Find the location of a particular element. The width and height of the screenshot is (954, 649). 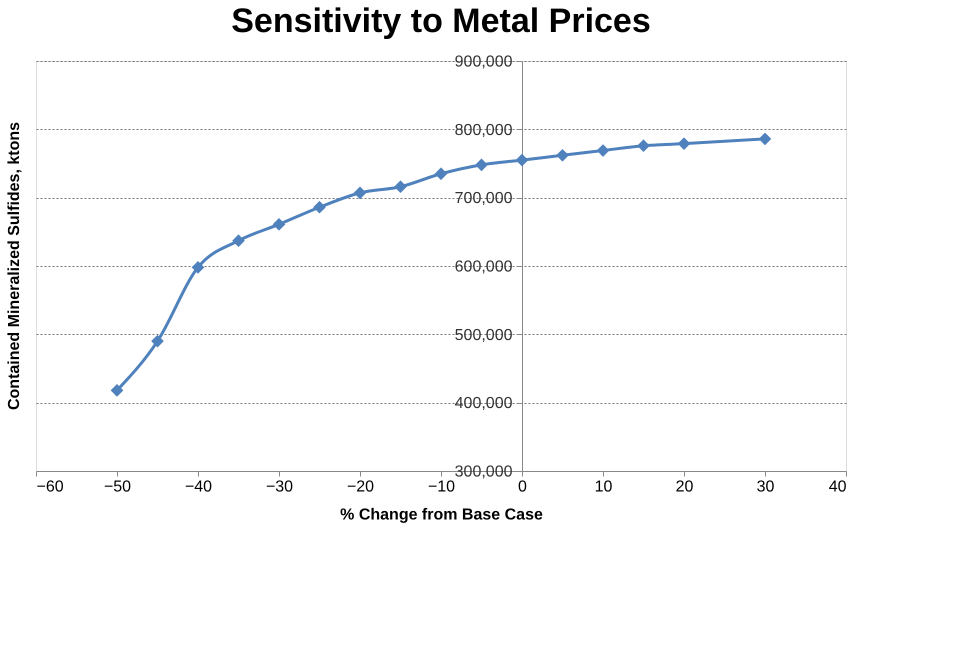

x-tick-label: −30 is located at coordinates (280, 487).